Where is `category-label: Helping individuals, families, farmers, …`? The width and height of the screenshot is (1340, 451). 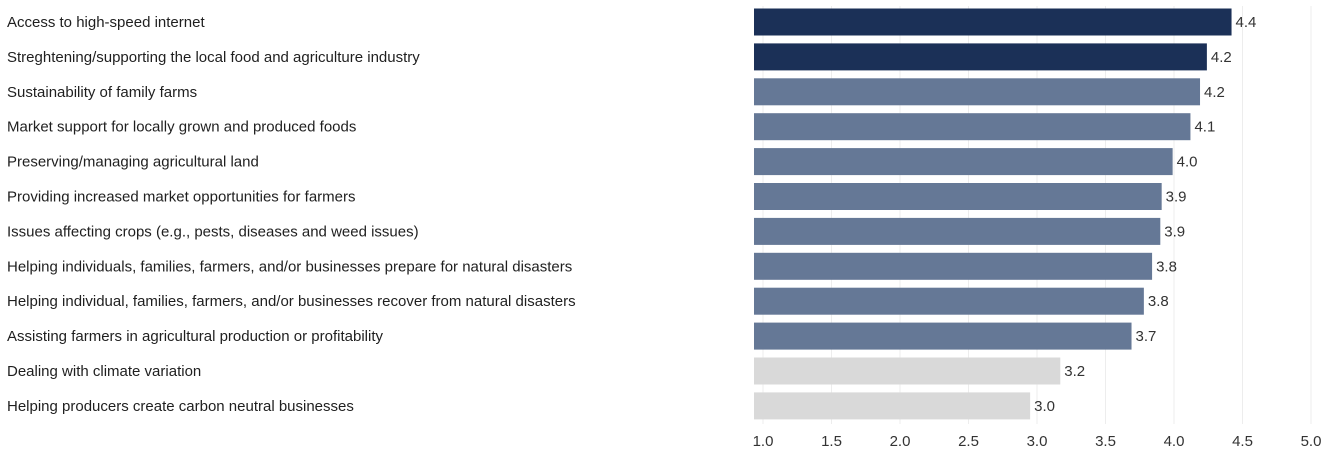 category-label: Helping individuals, families, farmers, … is located at coordinates (289, 266).